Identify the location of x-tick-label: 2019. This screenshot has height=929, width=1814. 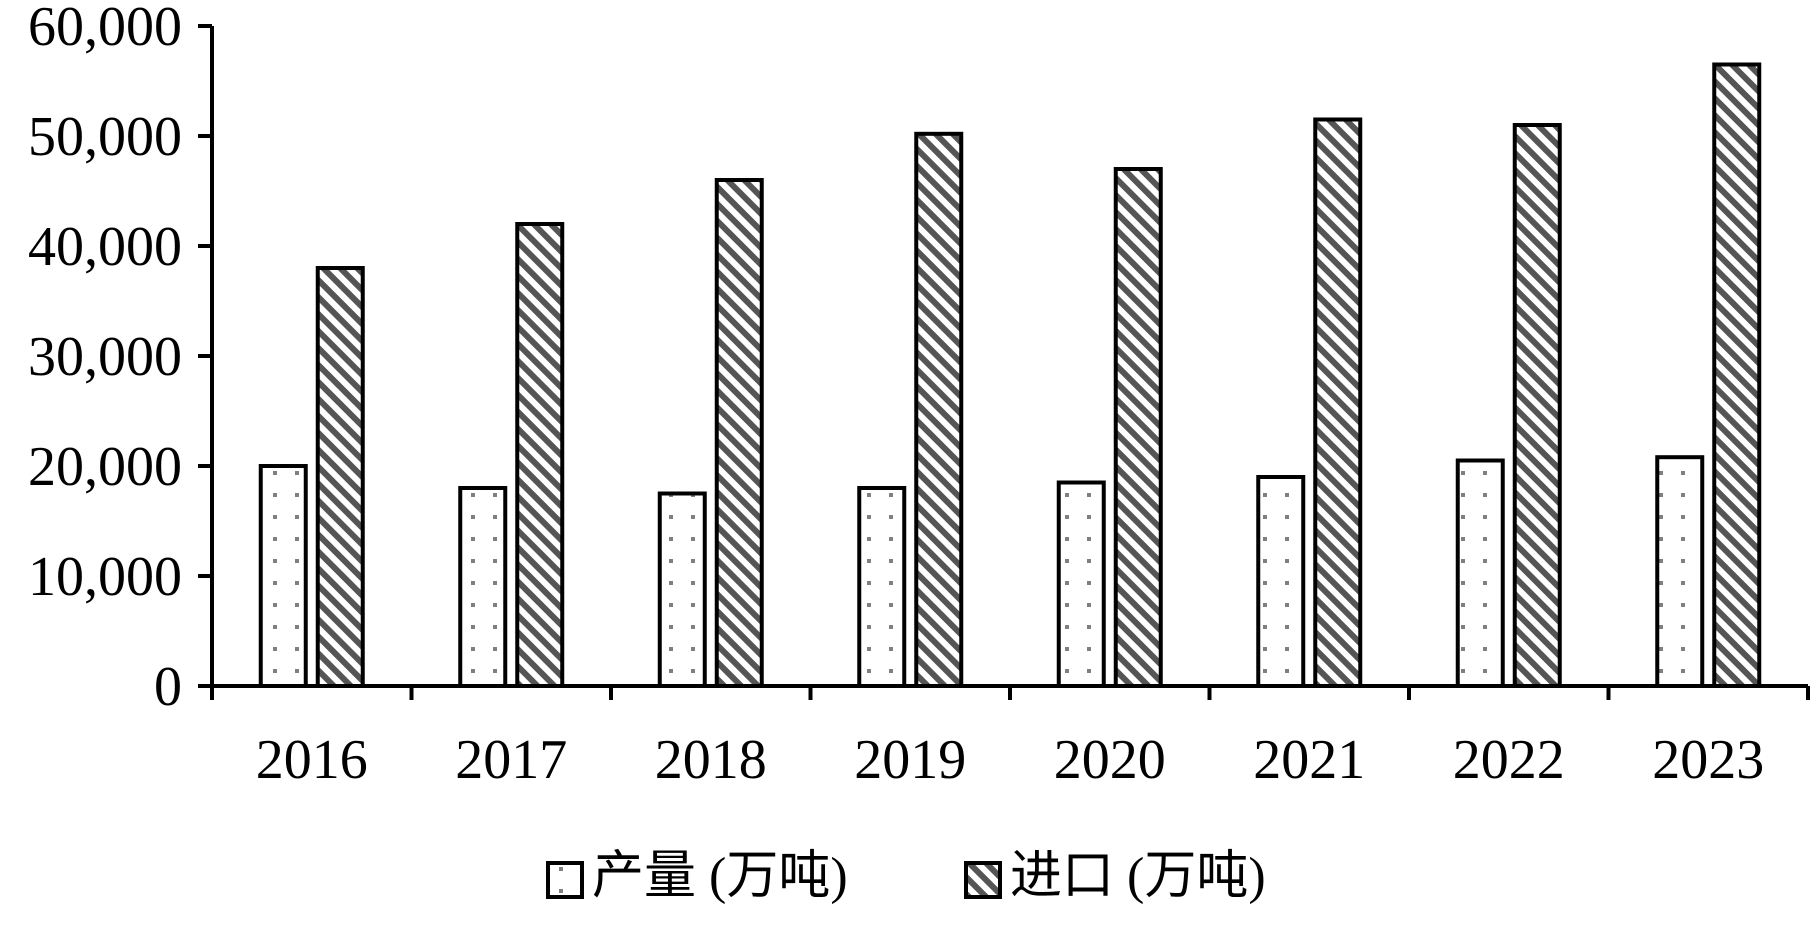
(910, 760).